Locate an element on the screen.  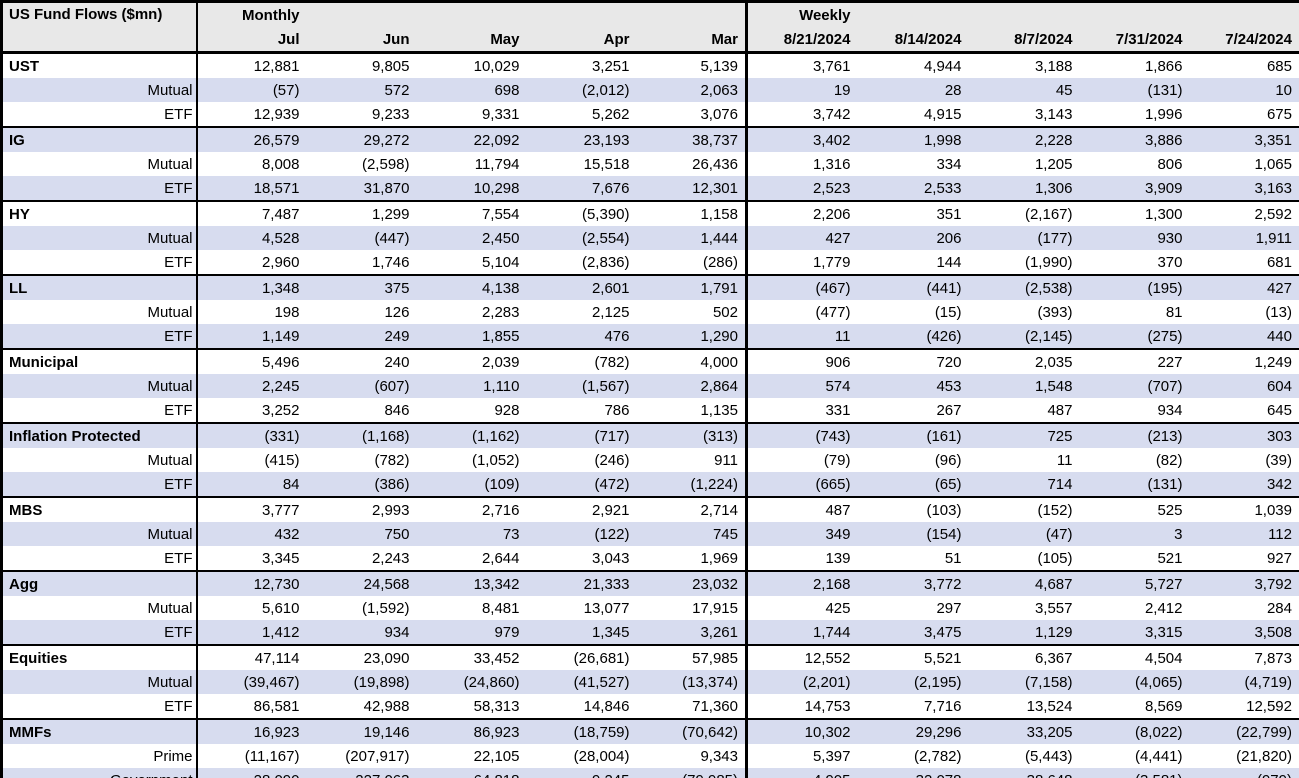
value-cell: (979) is located at coordinates (1244, 773).